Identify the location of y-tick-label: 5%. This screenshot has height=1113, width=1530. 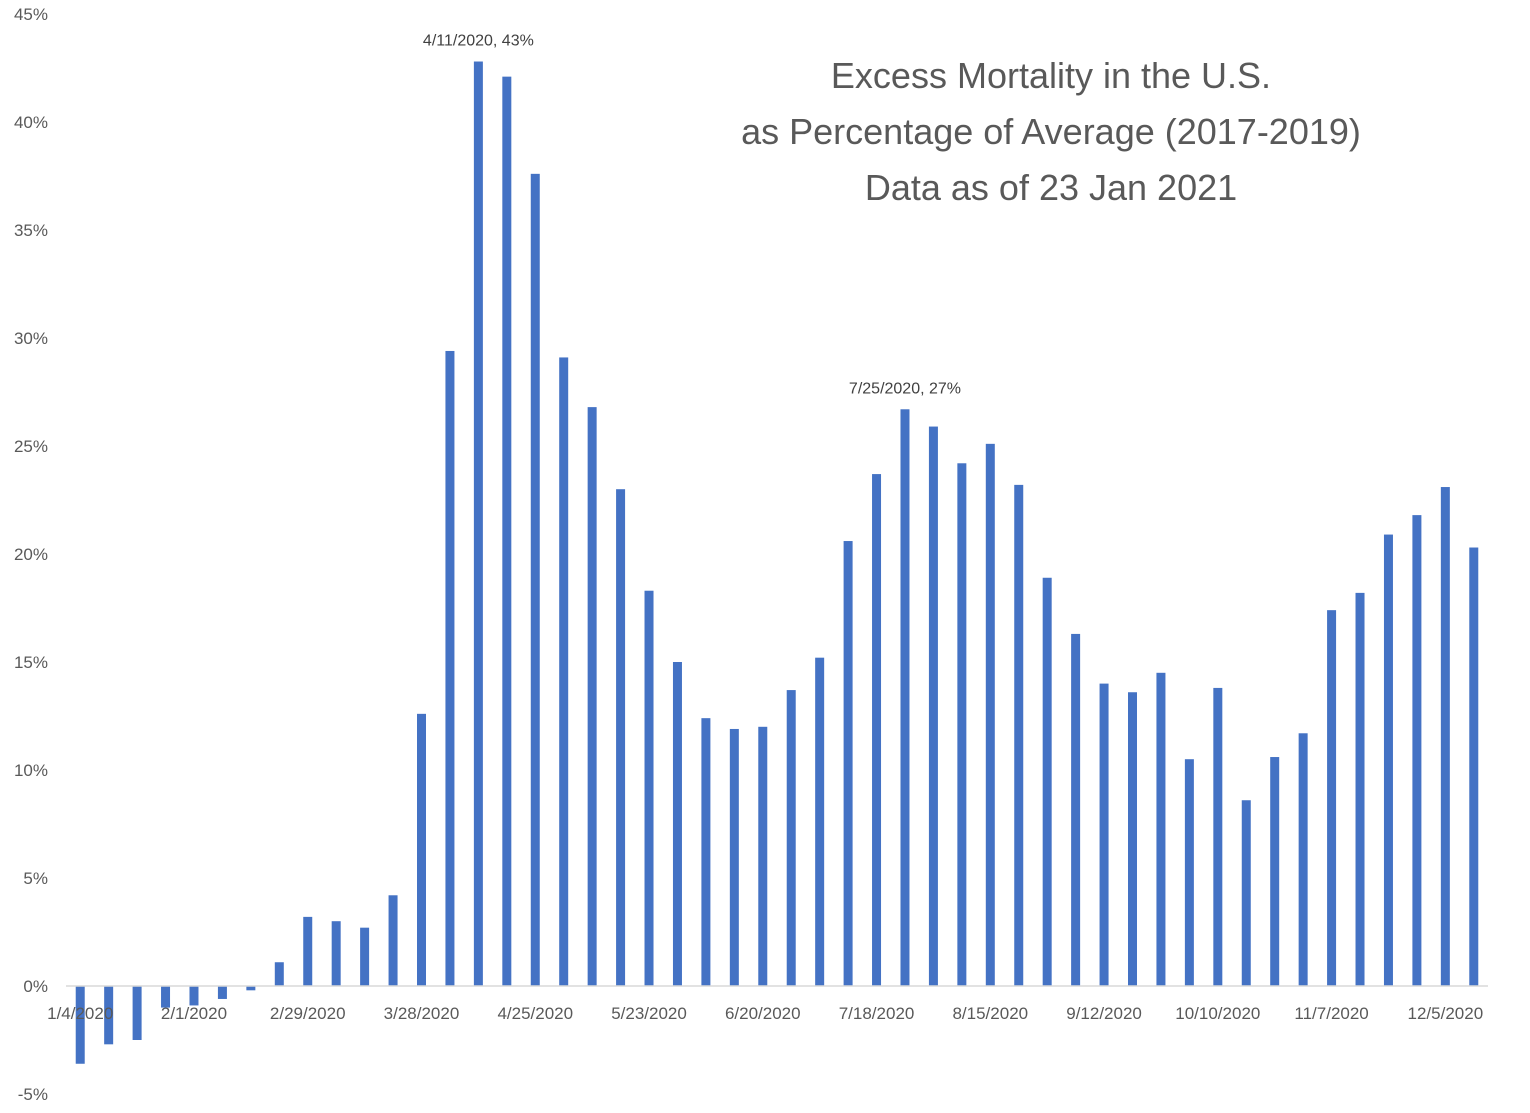
(35, 878).